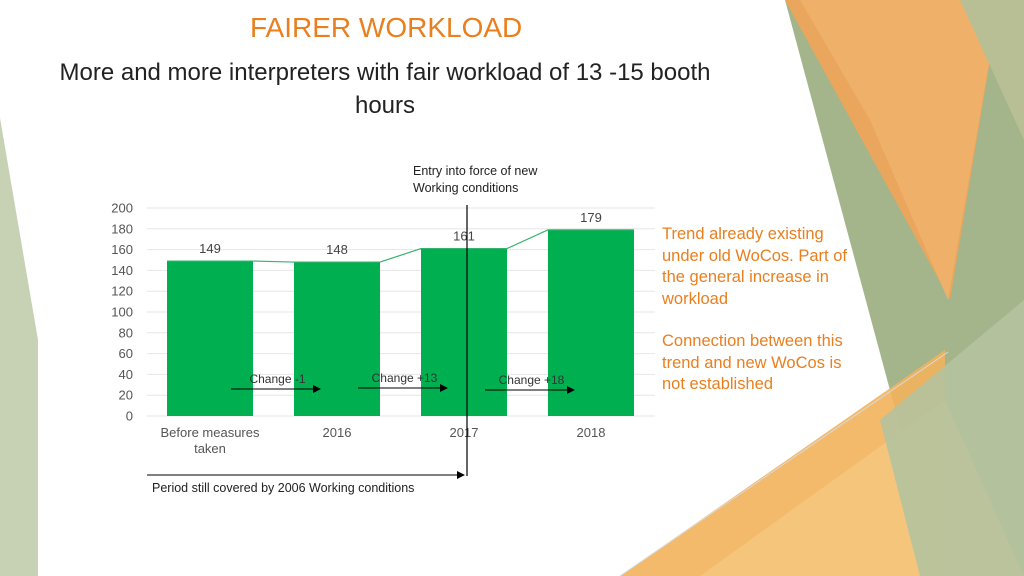 Image resolution: width=1024 pixels, height=576 pixels. What do you see at coordinates (992, 70) in the screenshot?
I see `olive-corner` at bounding box center [992, 70].